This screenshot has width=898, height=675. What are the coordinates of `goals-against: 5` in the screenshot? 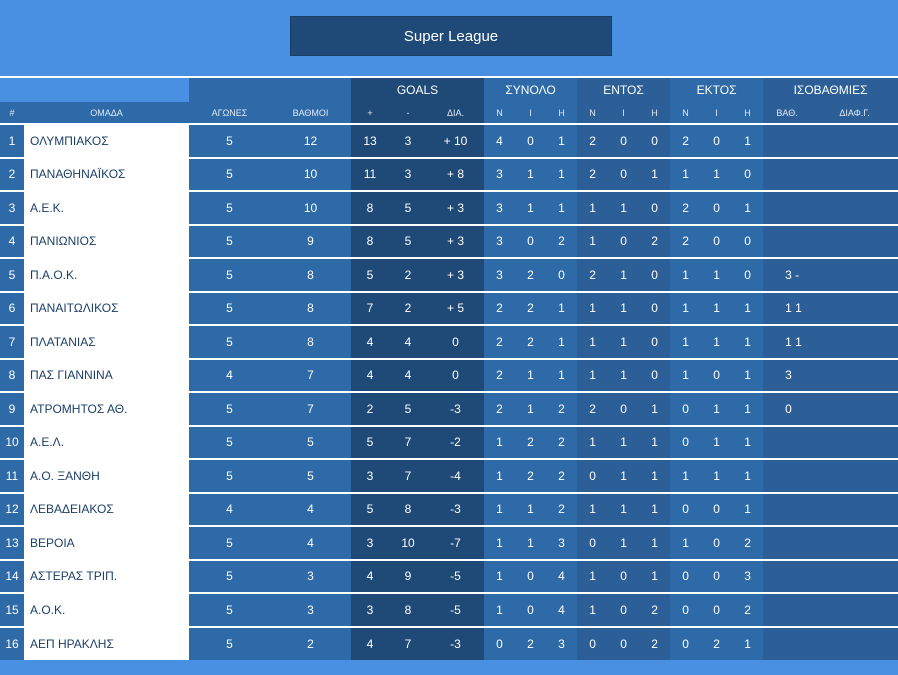 It's located at (408, 408).